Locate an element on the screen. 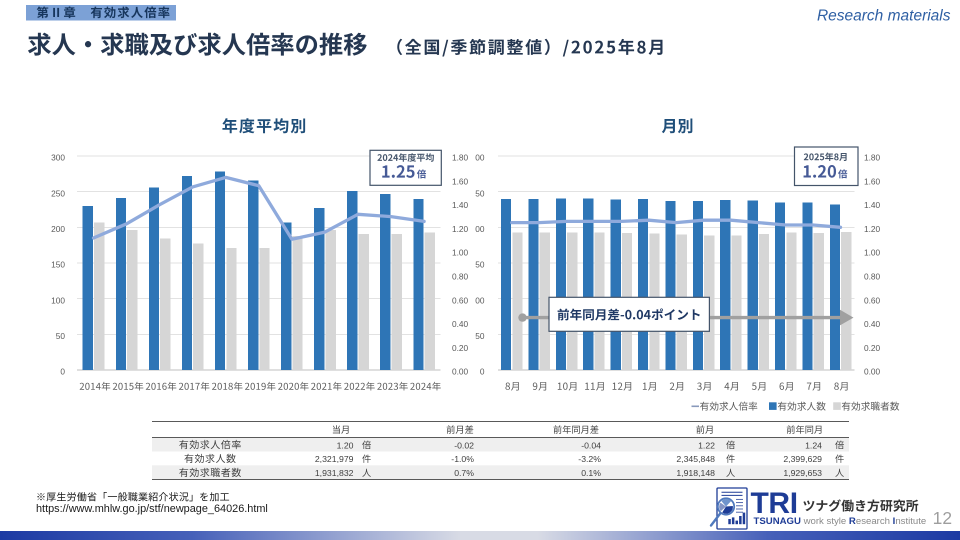 This screenshot has height=540, width=960. svg-text: -0.04 is located at coordinates (591, 445).